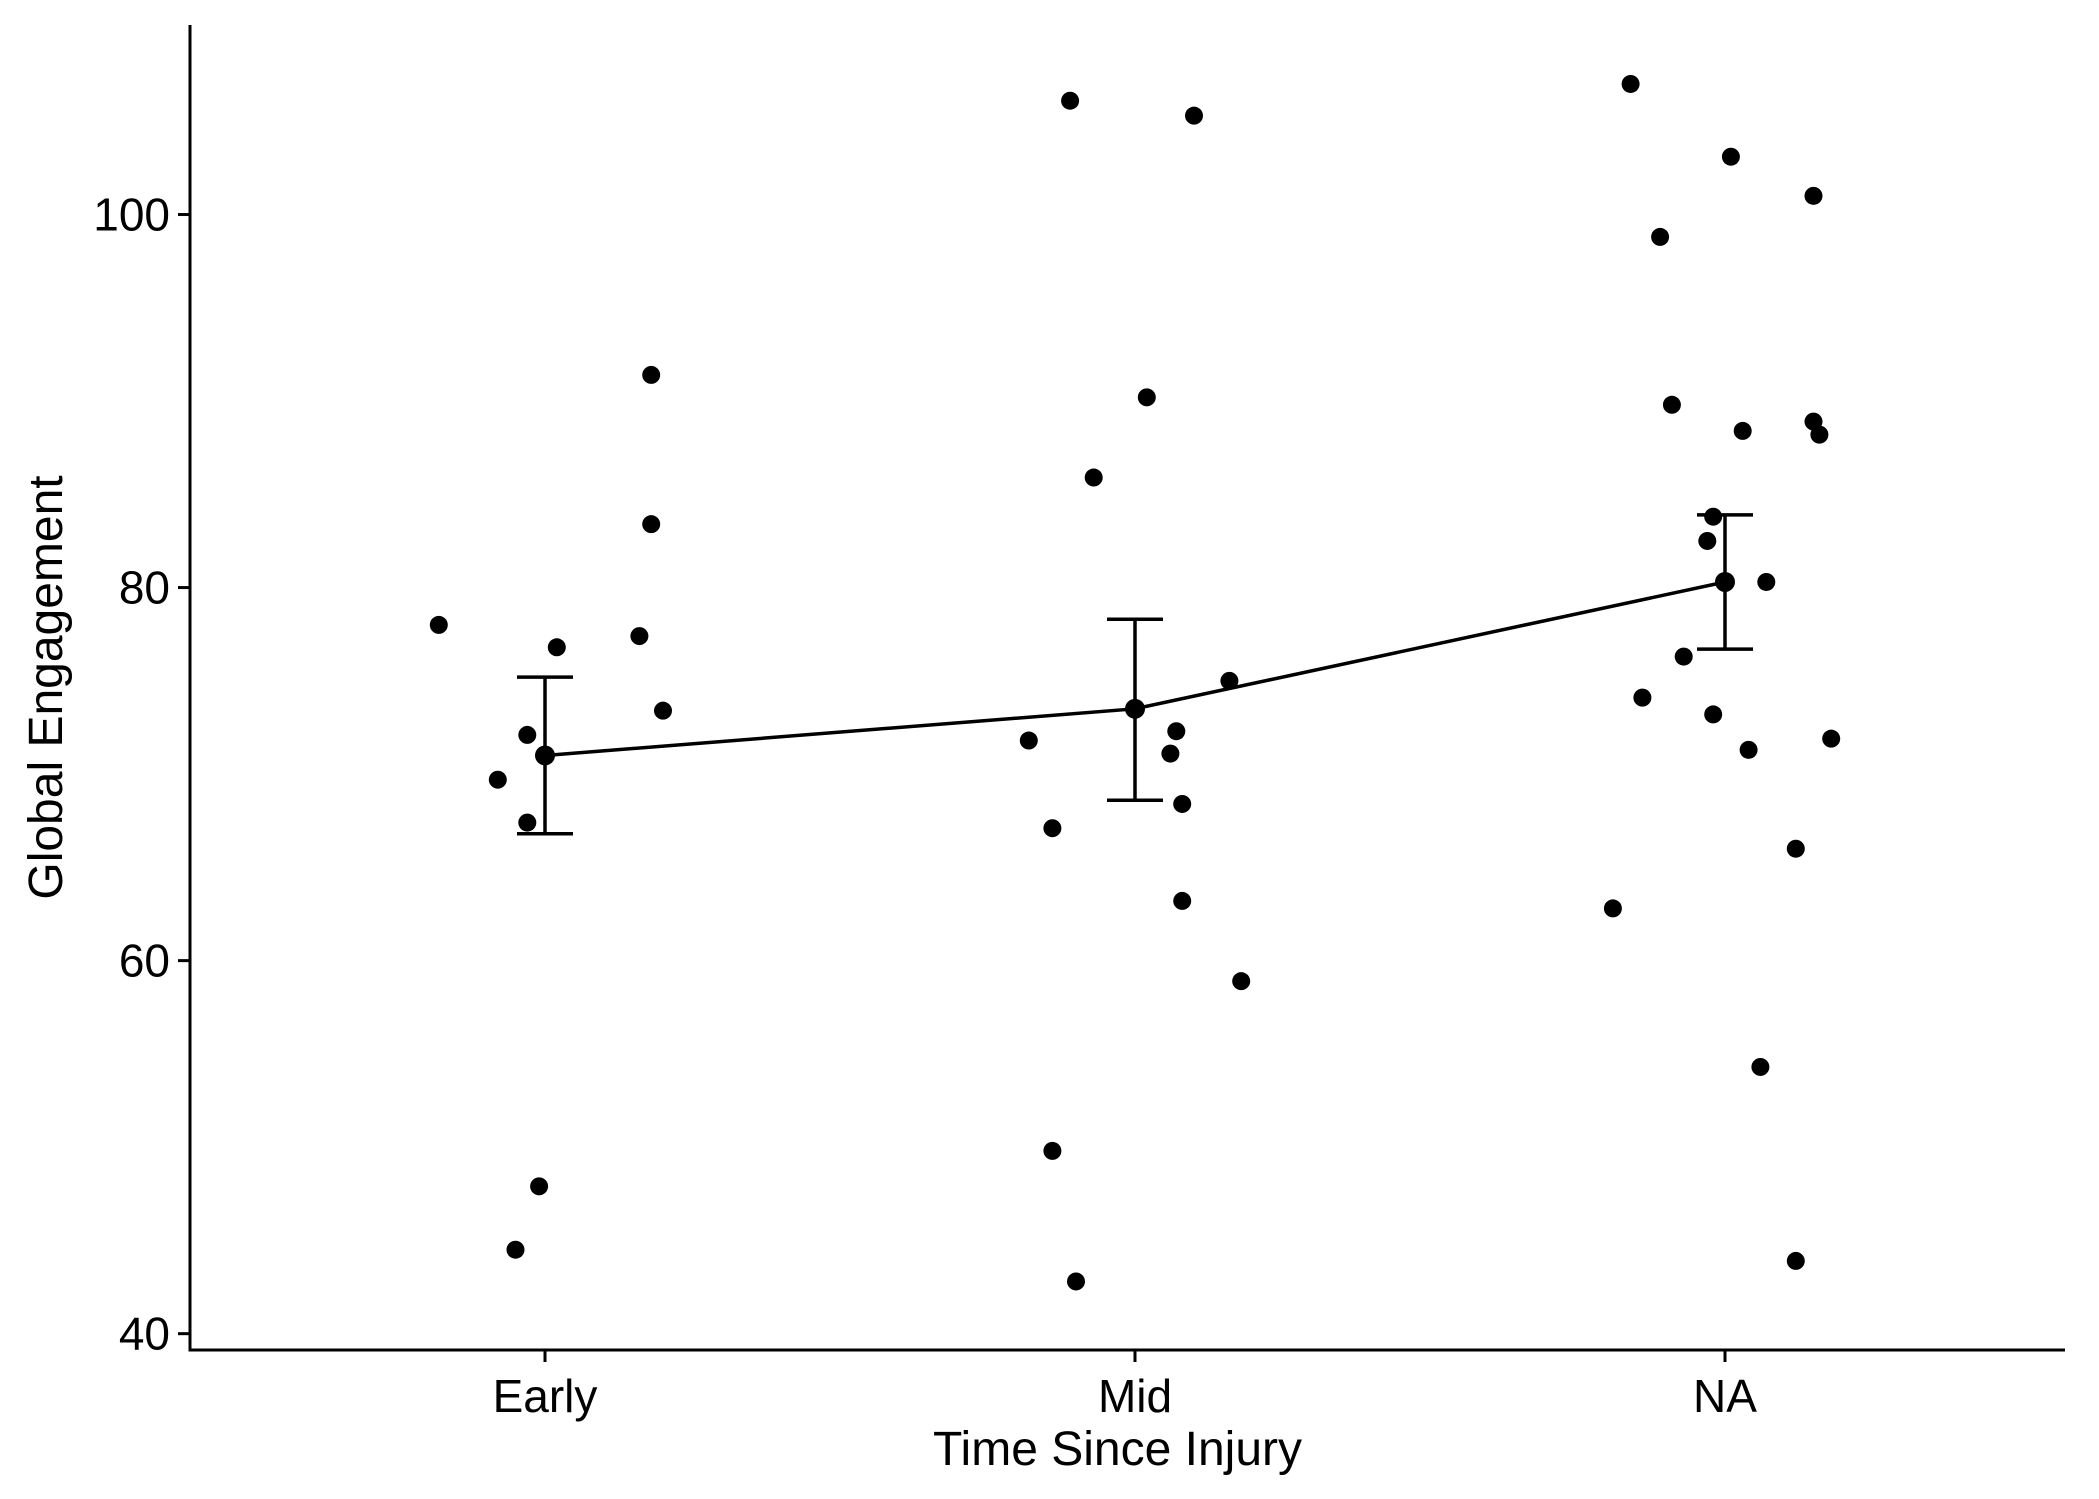 This screenshot has width=2099, height=1499. What do you see at coordinates (1135, 1396) in the screenshot?
I see `x-tick-label: Mid` at bounding box center [1135, 1396].